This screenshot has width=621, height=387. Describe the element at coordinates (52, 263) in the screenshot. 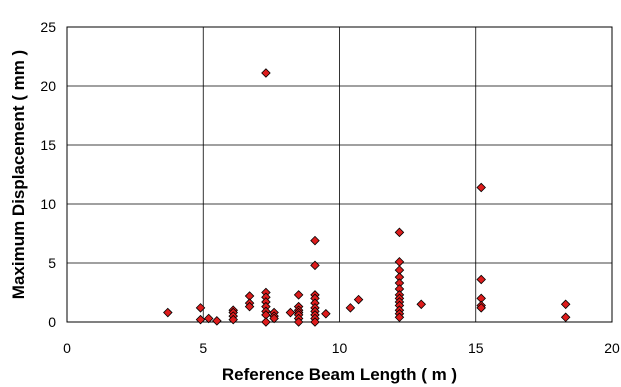

I see `y-tick-label: 5` at that location.